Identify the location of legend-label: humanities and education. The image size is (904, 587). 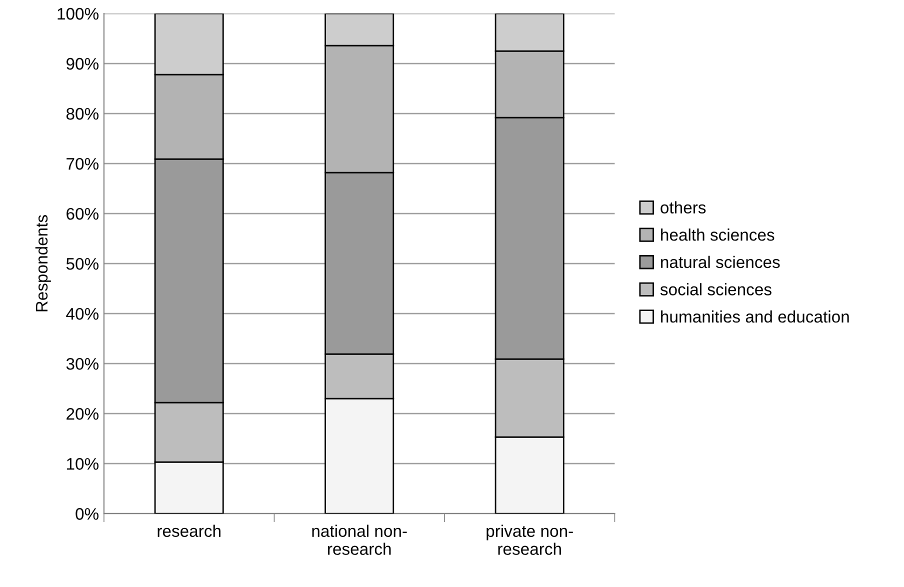
(755, 316).